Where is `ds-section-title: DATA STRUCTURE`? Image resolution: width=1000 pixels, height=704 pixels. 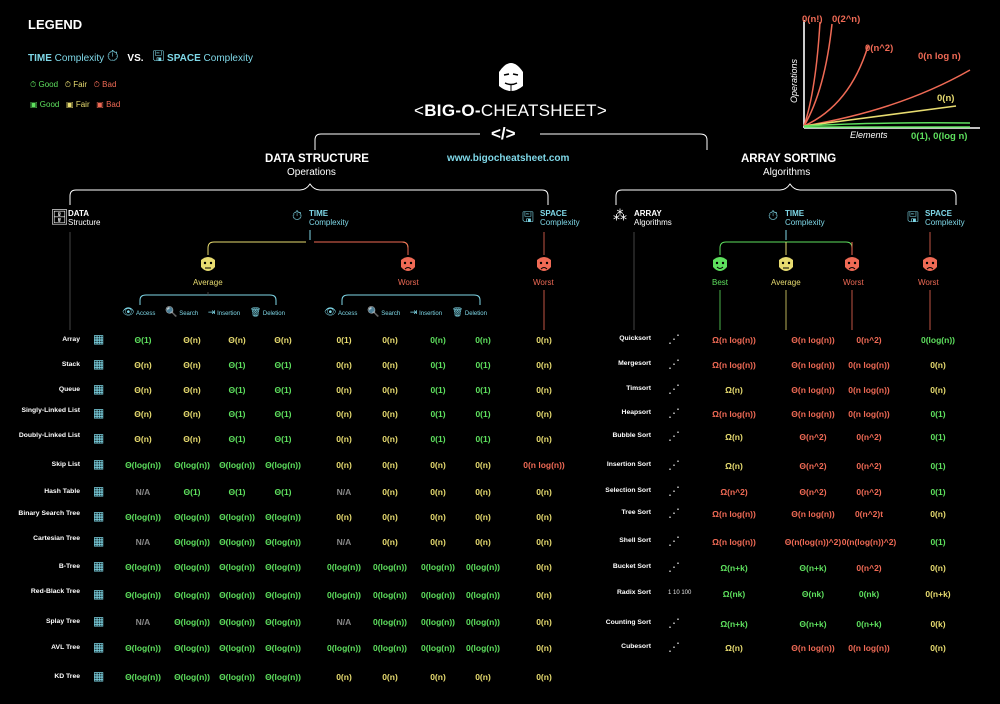
ds-section-title: DATA STRUCTURE is located at coordinates (317, 159).